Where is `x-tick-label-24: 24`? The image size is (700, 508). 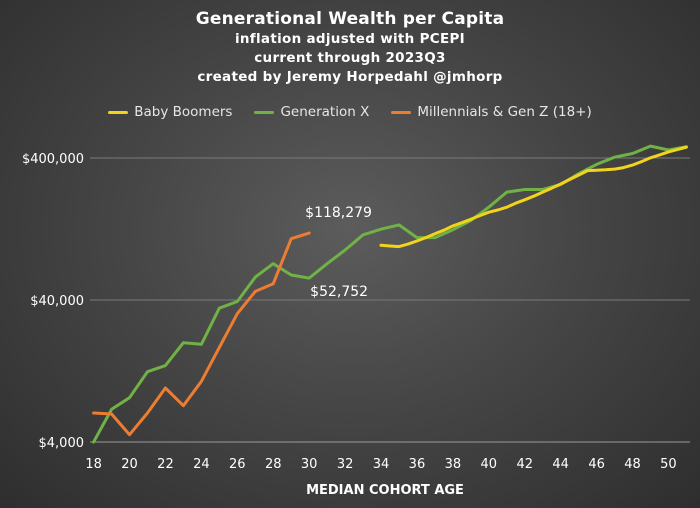
x-tick-label-24: 24 is located at coordinates (201, 464).